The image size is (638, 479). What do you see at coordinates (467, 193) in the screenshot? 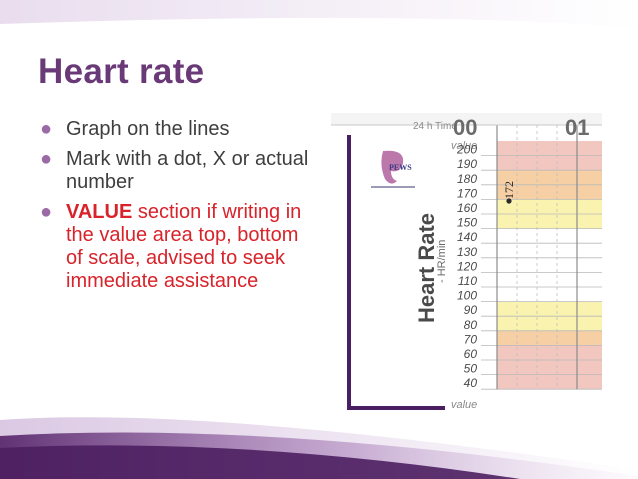
I see `rate-label: 170` at bounding box center [467, 193].